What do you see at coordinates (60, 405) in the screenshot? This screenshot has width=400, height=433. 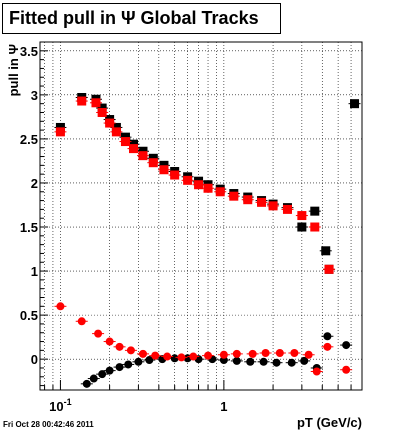 I see `x-tick-label: 10-1` at bounding box center [60, 405].